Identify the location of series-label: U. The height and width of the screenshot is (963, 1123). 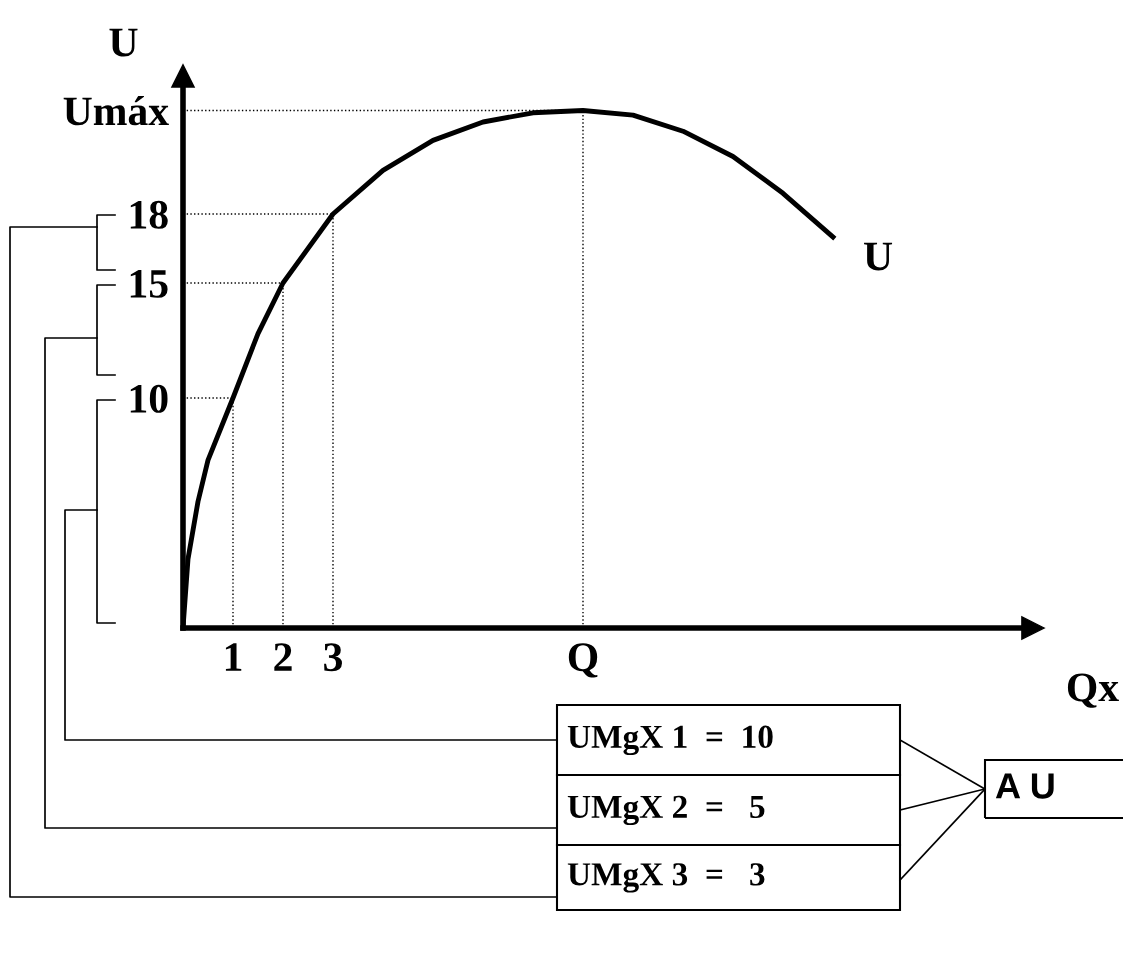
(878, 256).